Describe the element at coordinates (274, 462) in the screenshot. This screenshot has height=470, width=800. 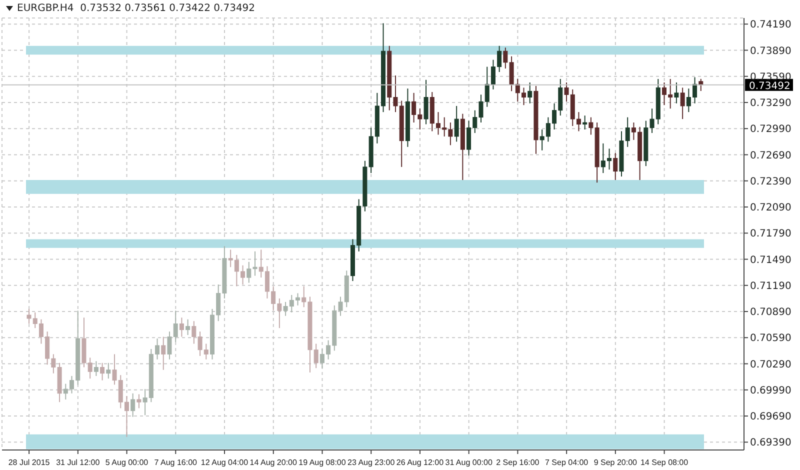
I see `x-tick-label: 14 Aug 20:00` at that location.